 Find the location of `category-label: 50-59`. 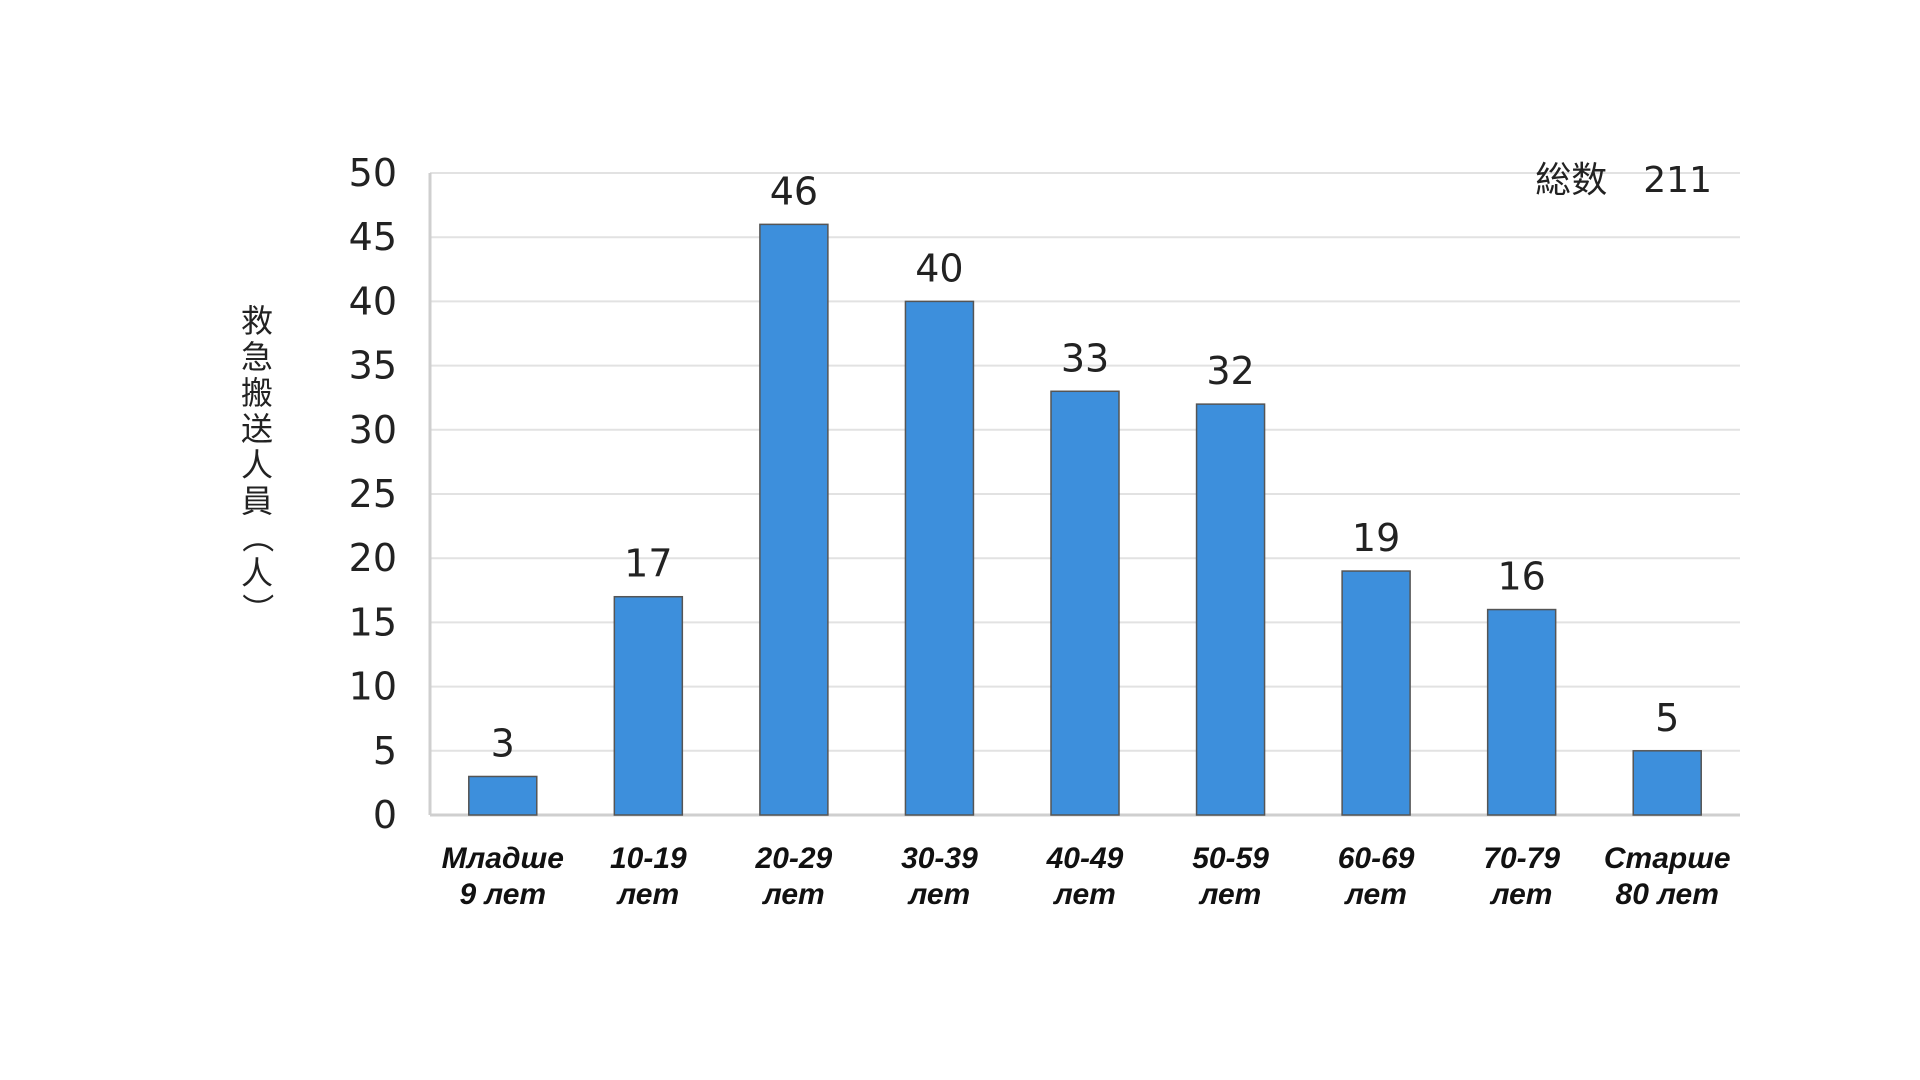

category-label: 50-59 is located at coordinates (1230, 858).